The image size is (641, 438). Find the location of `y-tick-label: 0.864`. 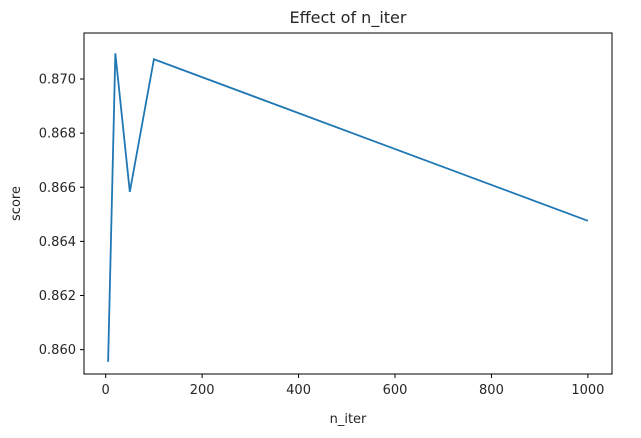

y-tick-label: 0.864 is located at coordinates (57, 242).